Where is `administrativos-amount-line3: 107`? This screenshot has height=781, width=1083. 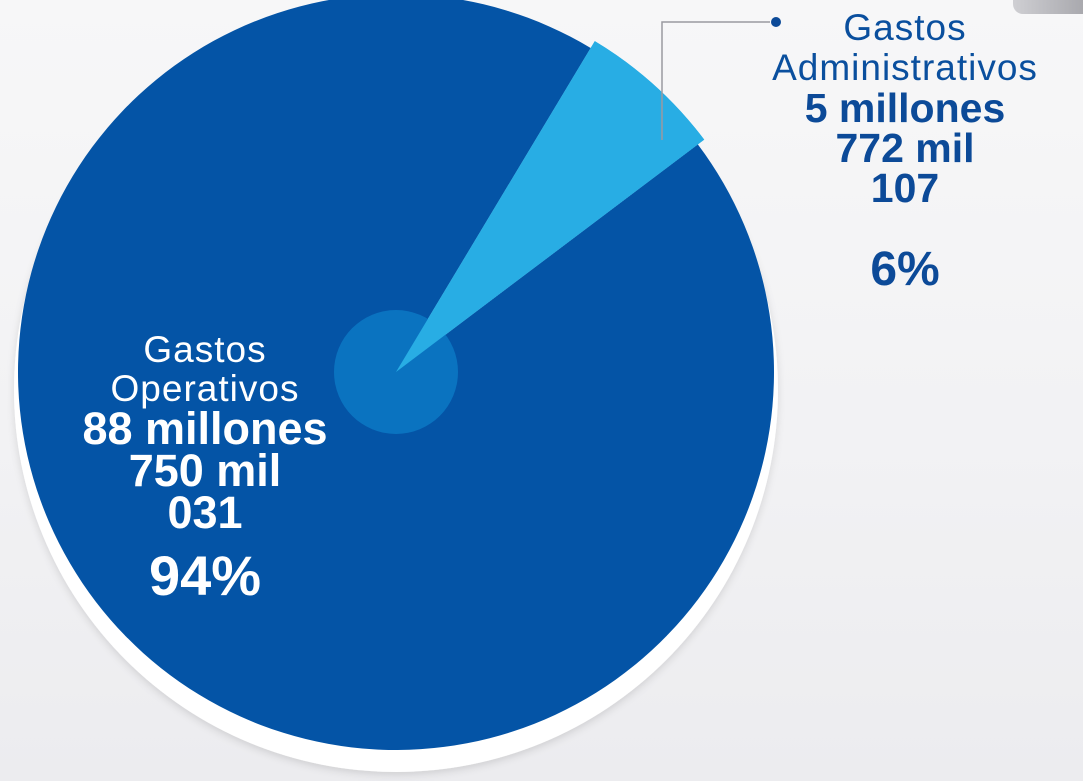
administrativos-amount-line3: 107 is located at coordinates (905, 188).